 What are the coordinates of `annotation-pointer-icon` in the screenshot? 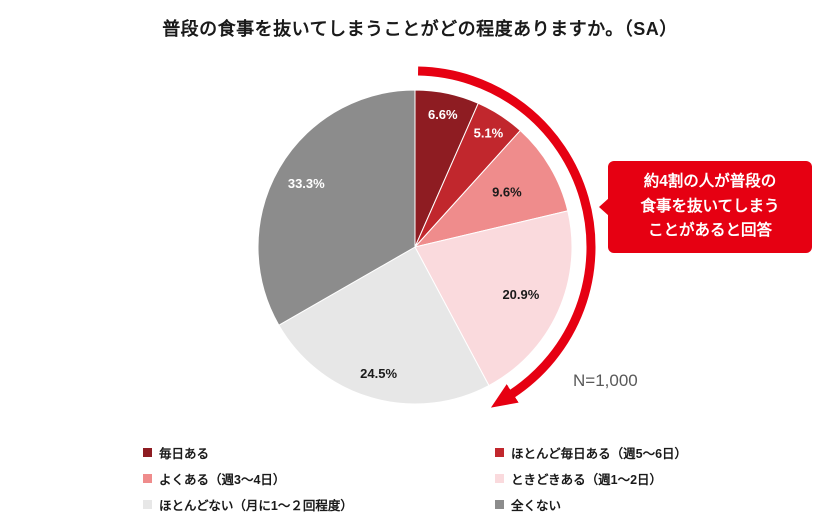 It's located at (604, 207).